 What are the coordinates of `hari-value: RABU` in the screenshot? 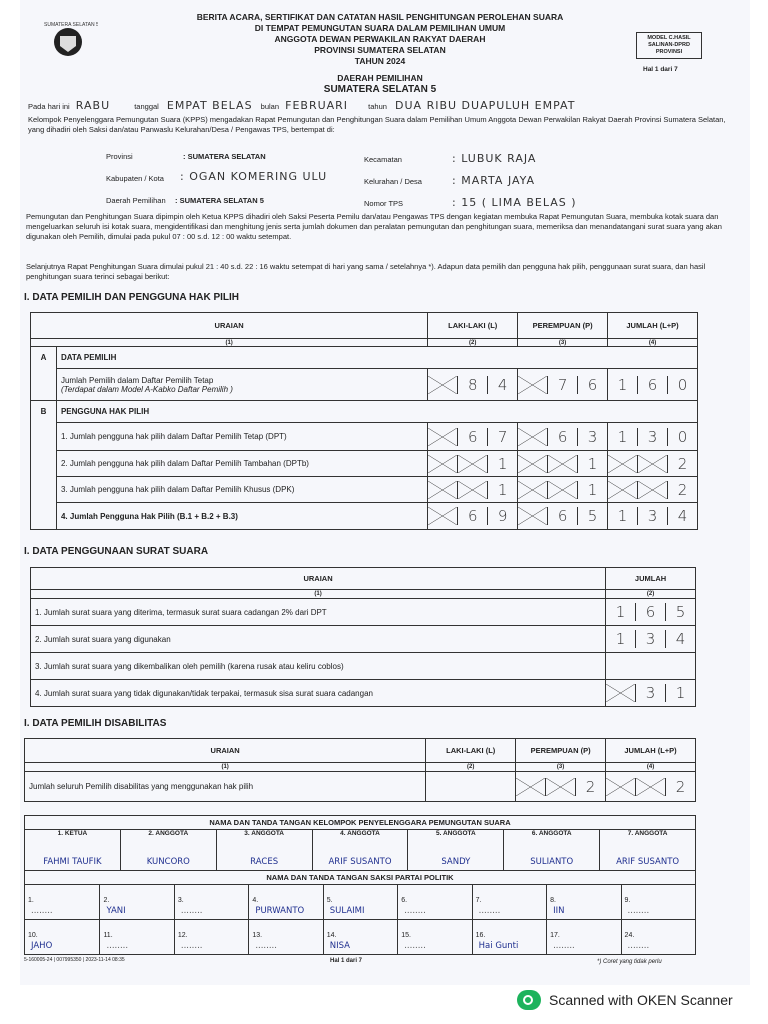 It's located at (93, 105).